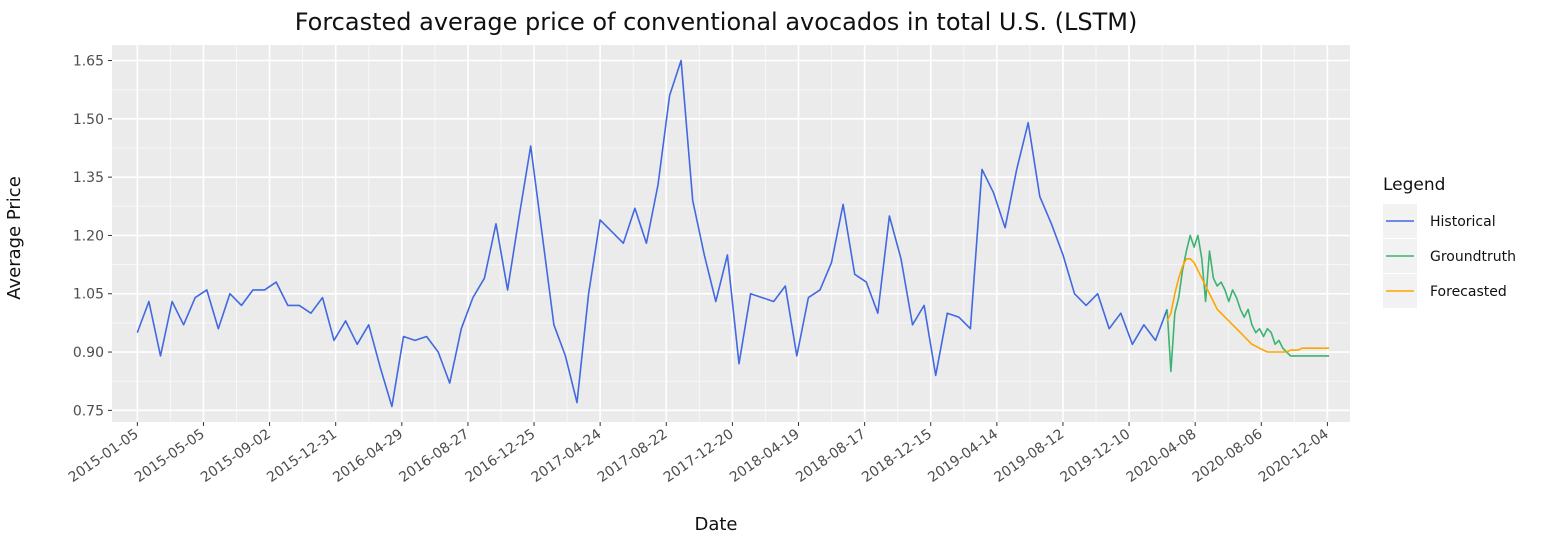  Describe the element at coordinates (368, 456) in the screenshot. I see `x-tick-label: 2016-04-29` at that location.